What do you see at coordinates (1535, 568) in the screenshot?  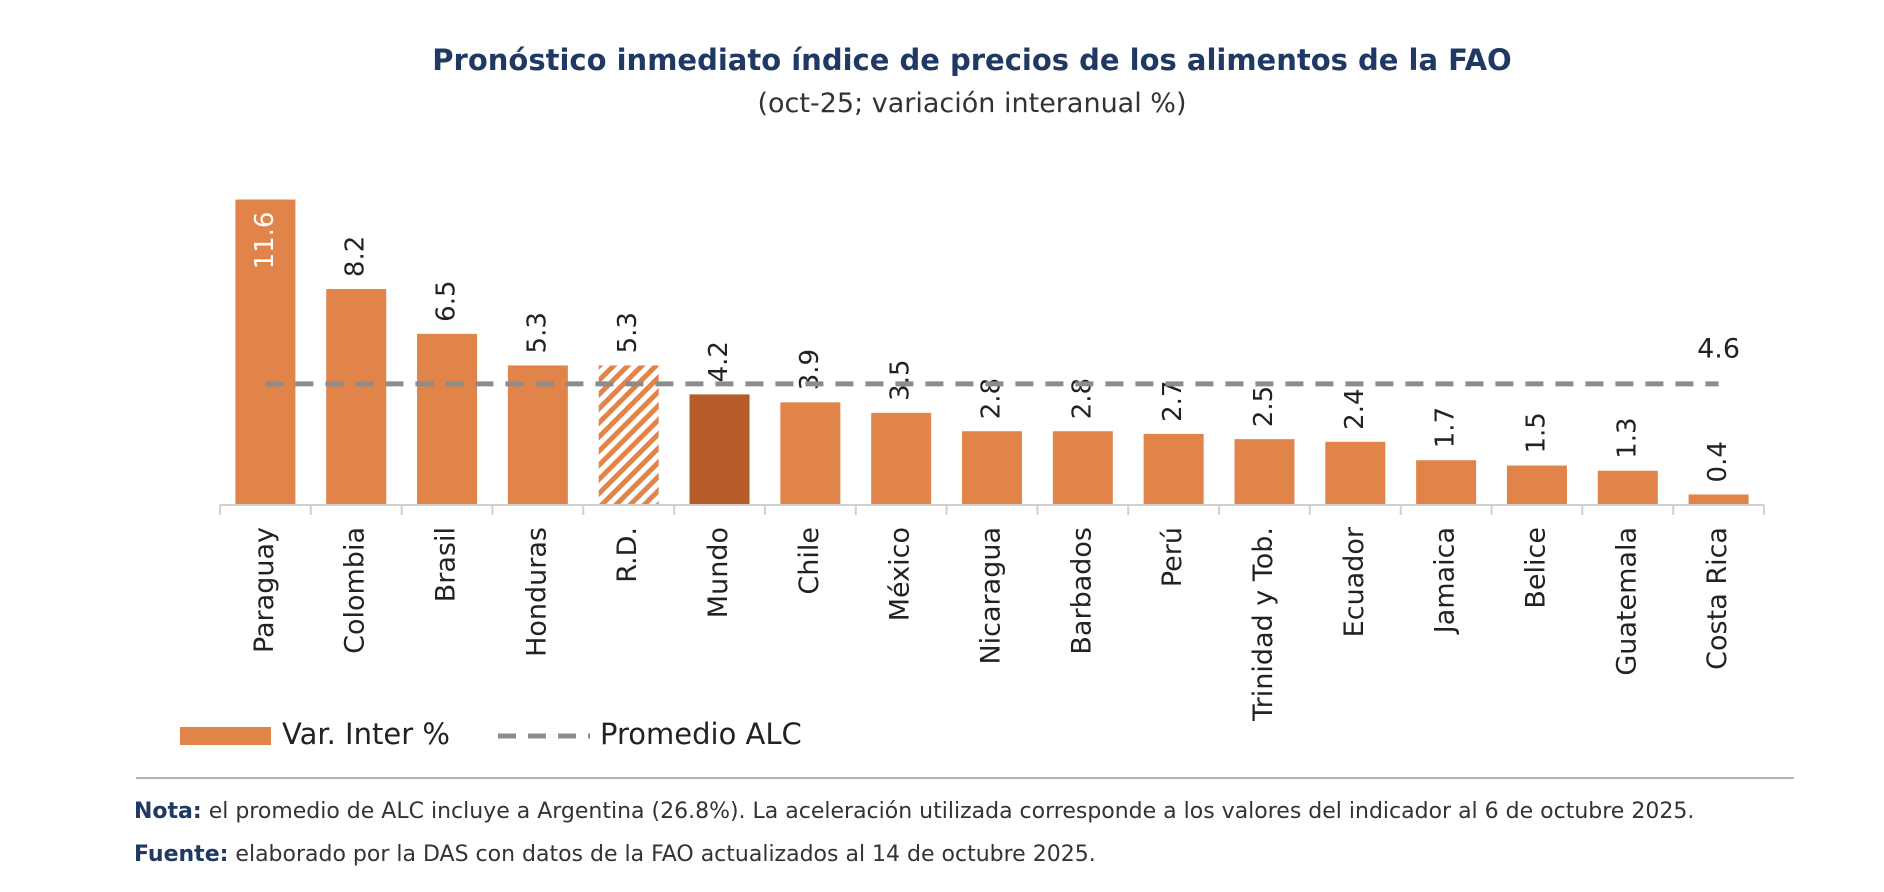 I see `x-tick-label: Belice` at bounding box center [1535, 568].